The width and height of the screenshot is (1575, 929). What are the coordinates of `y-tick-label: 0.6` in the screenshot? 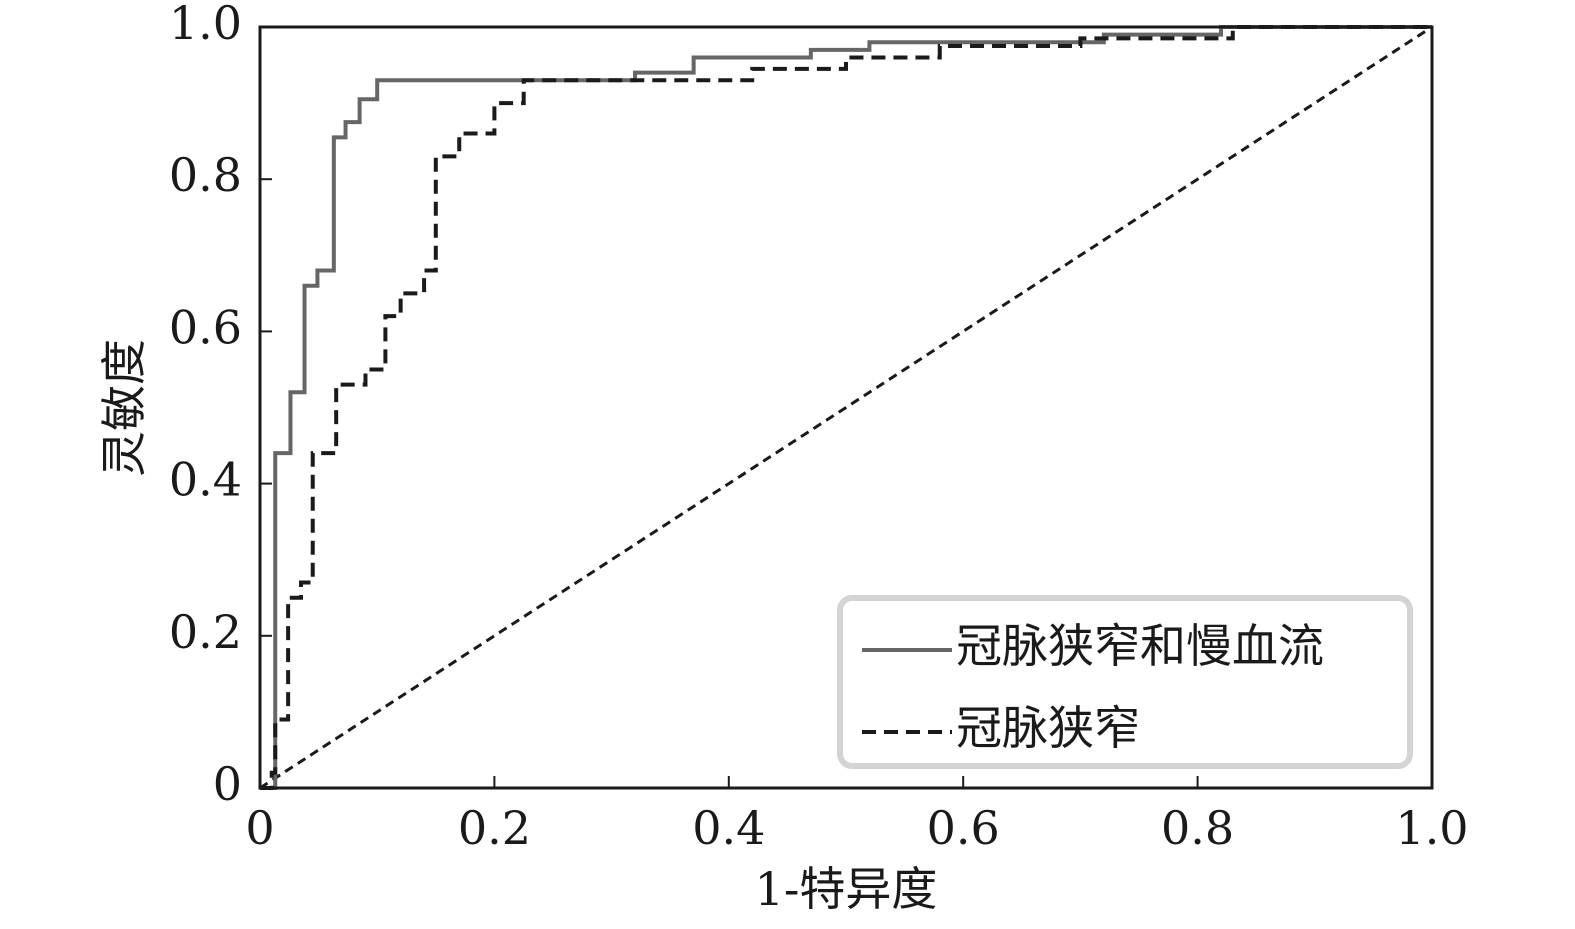 It's located at (205, 327).